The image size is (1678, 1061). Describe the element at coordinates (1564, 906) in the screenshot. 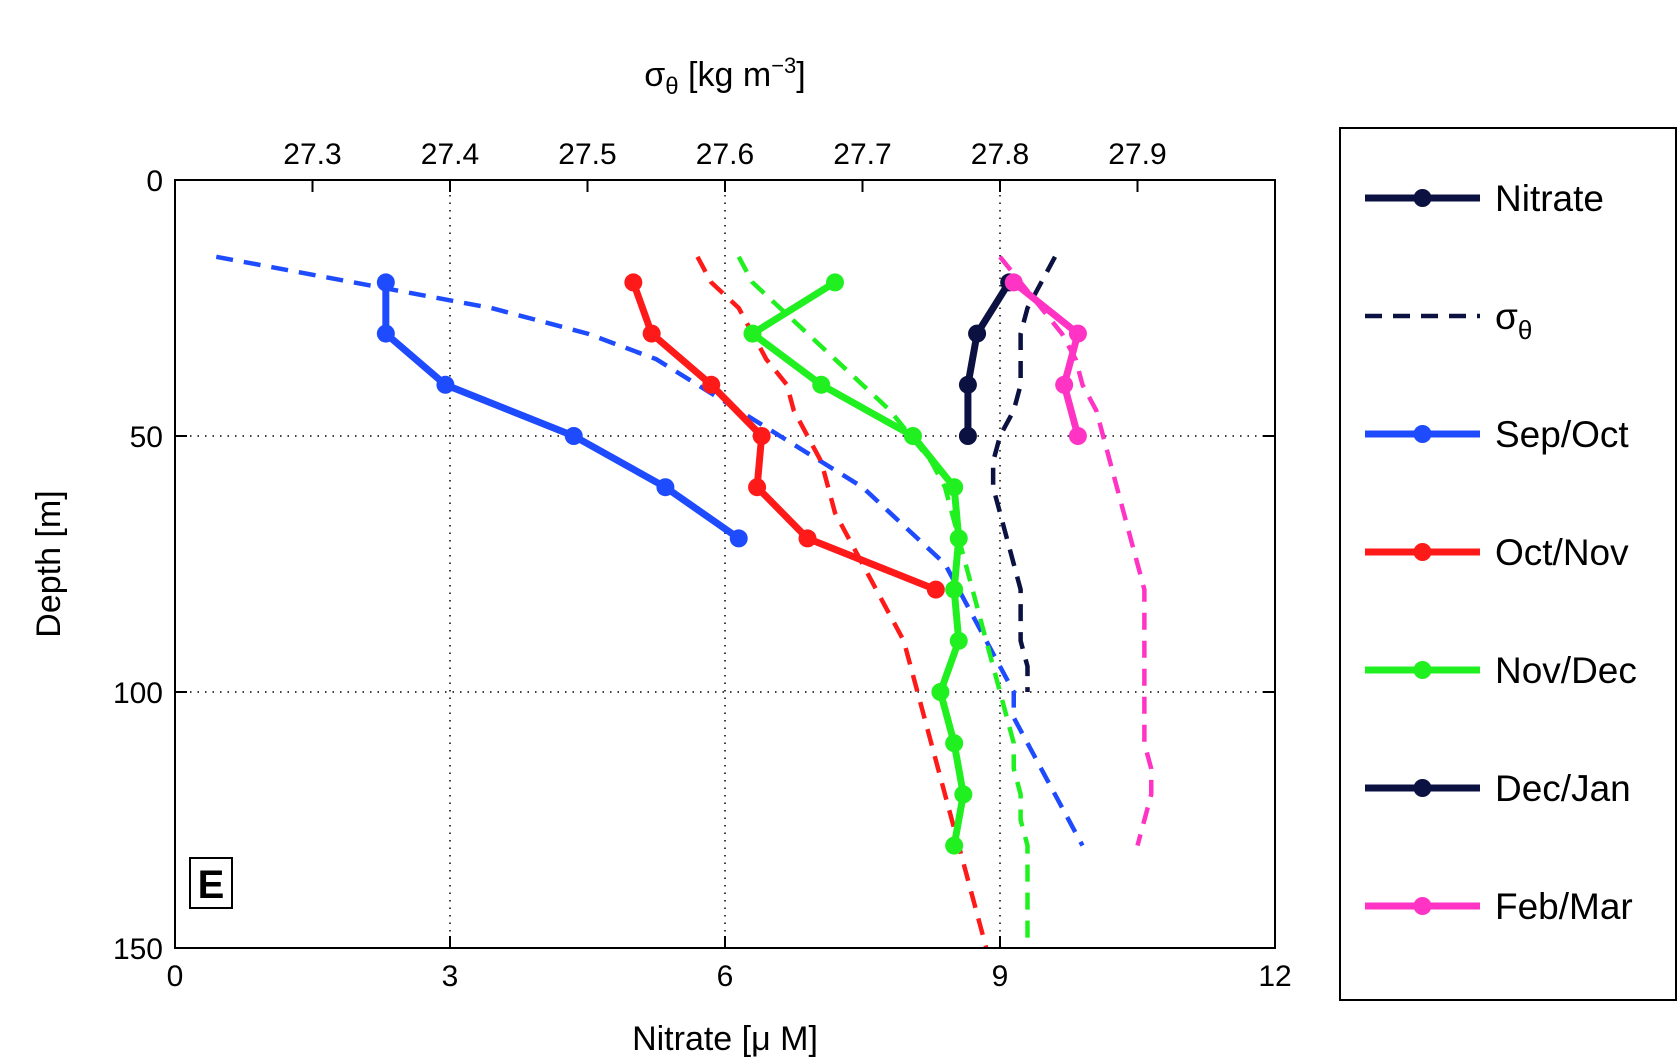

I see `legend-label-feb-mar: Feb/Mar` at that location.